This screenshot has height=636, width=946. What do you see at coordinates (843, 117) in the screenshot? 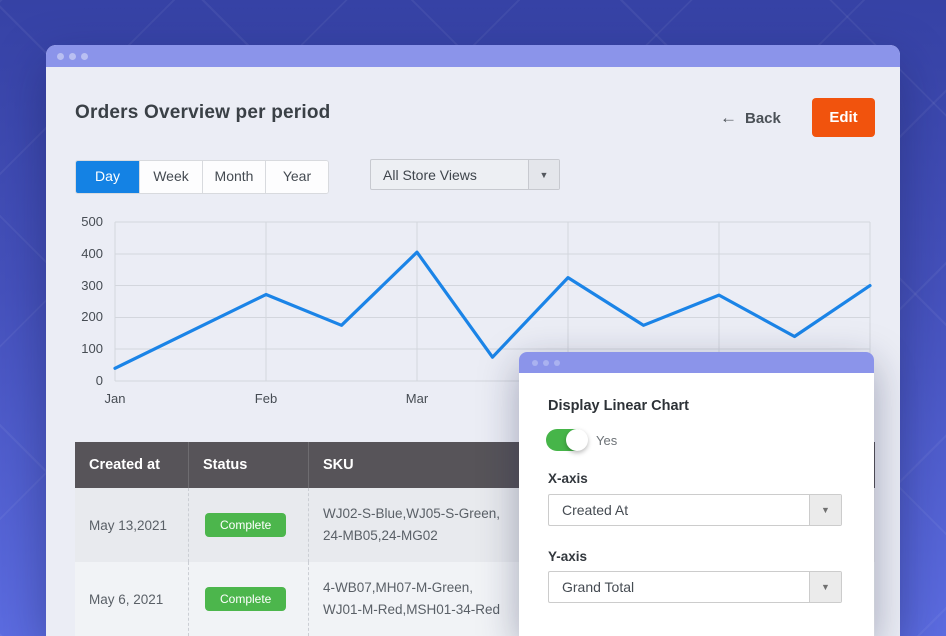
I see `edit-button: Edit` at bounding box center [843, 117].